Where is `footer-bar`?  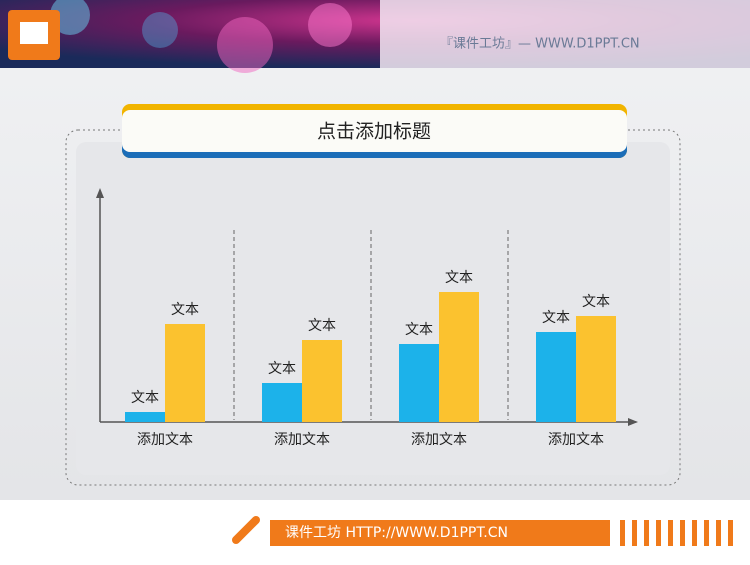
footer-bar is located at coordinates (440, 533).